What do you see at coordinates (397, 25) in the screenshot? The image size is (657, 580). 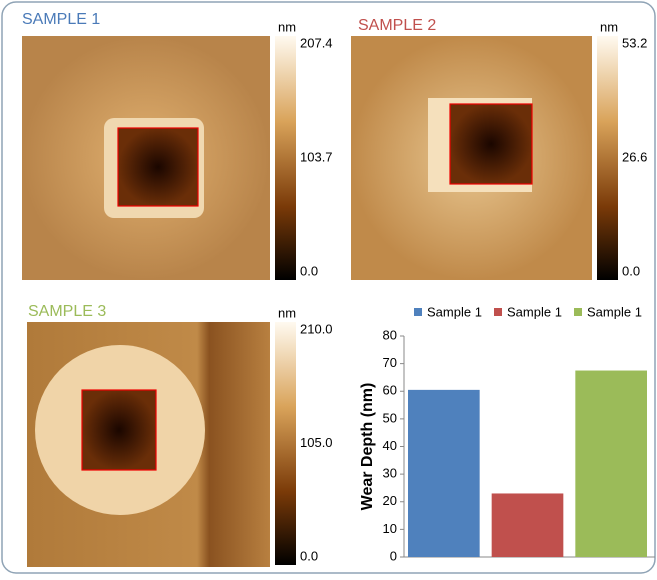 I see `panel-title: SAMPLE 2` at bounding box center [397, 25].